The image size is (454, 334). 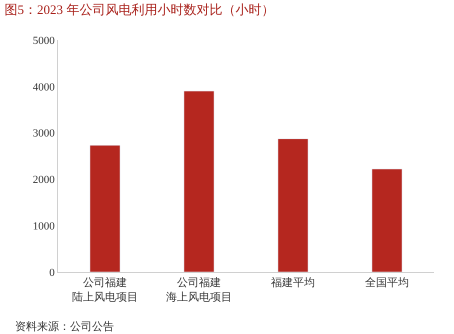 I want to click on x-tick-label: 福建平均, so click(x=293, y=283).